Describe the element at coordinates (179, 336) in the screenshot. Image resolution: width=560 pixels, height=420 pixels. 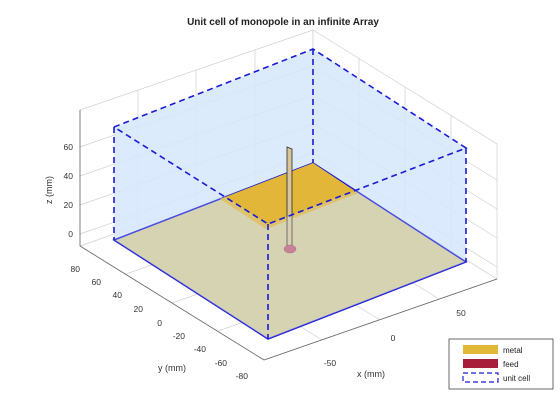
I see `y-tick-minus20: -20` at that location.